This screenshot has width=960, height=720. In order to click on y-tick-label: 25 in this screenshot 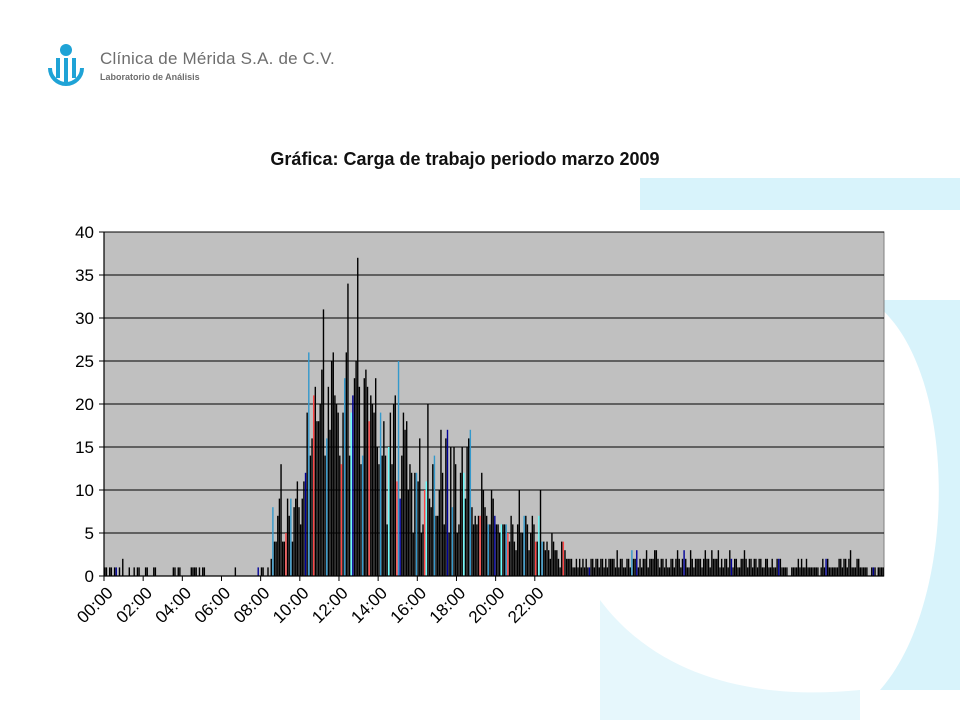, I will do `click(84, 361)`.